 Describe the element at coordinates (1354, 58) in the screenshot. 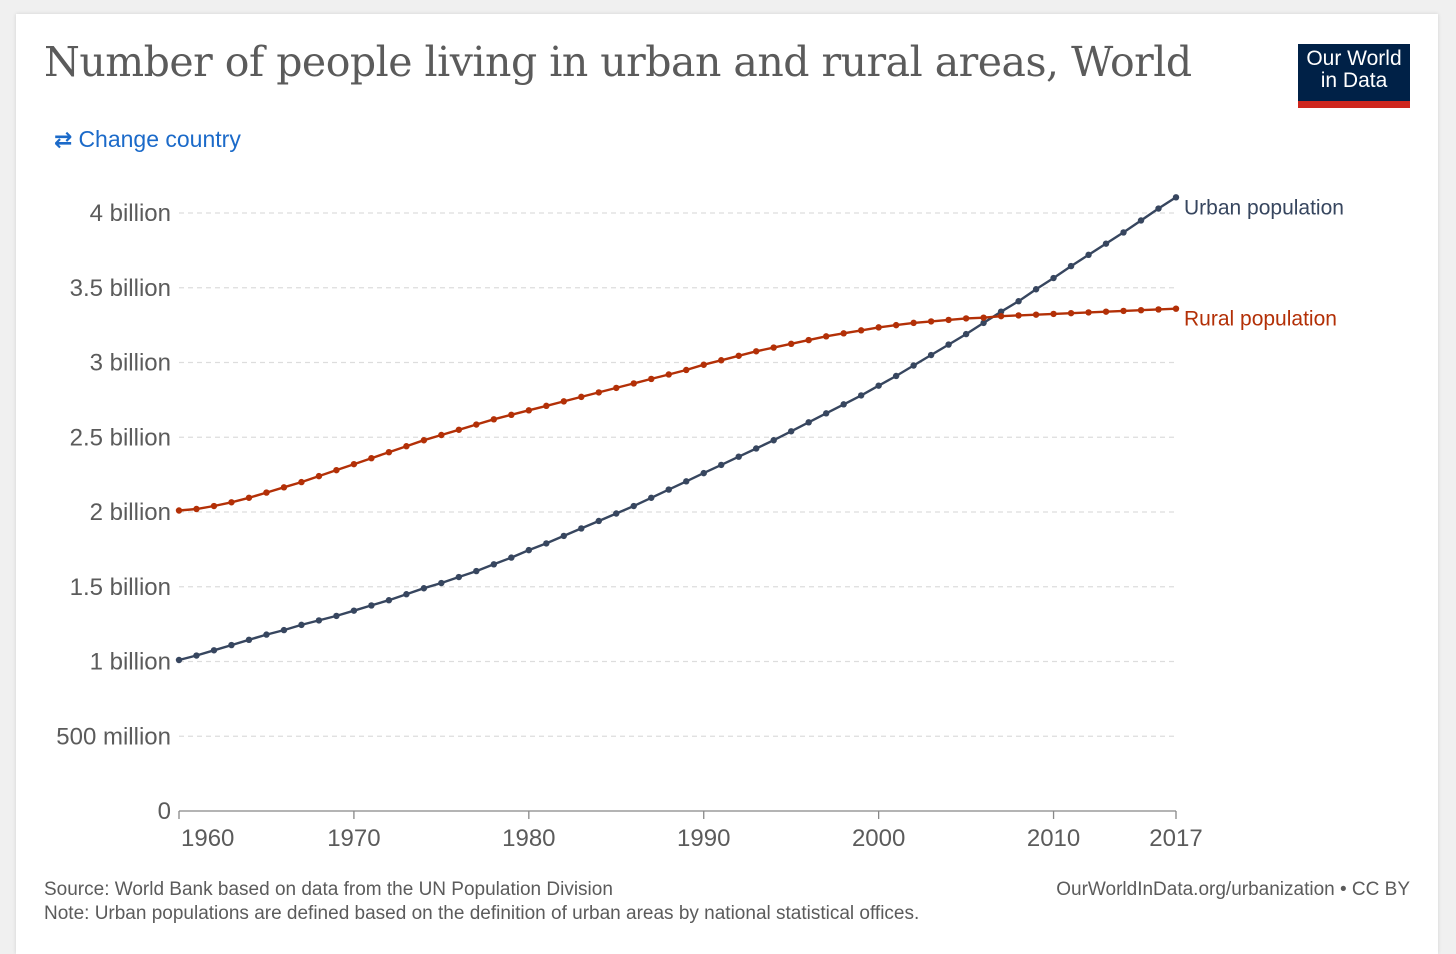

I see `logo-line-1: Our World` at that location.